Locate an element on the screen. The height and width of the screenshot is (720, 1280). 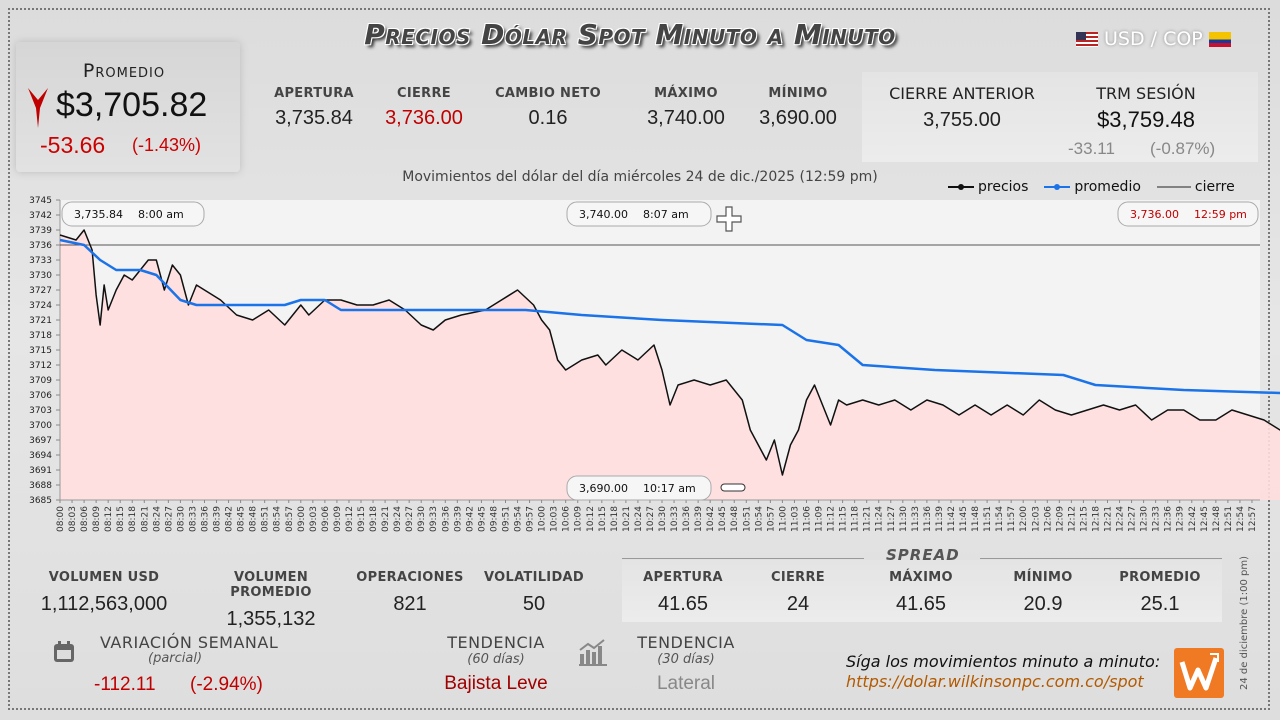
x-tick-label: 09:24 is located at coordinates (398, 519).